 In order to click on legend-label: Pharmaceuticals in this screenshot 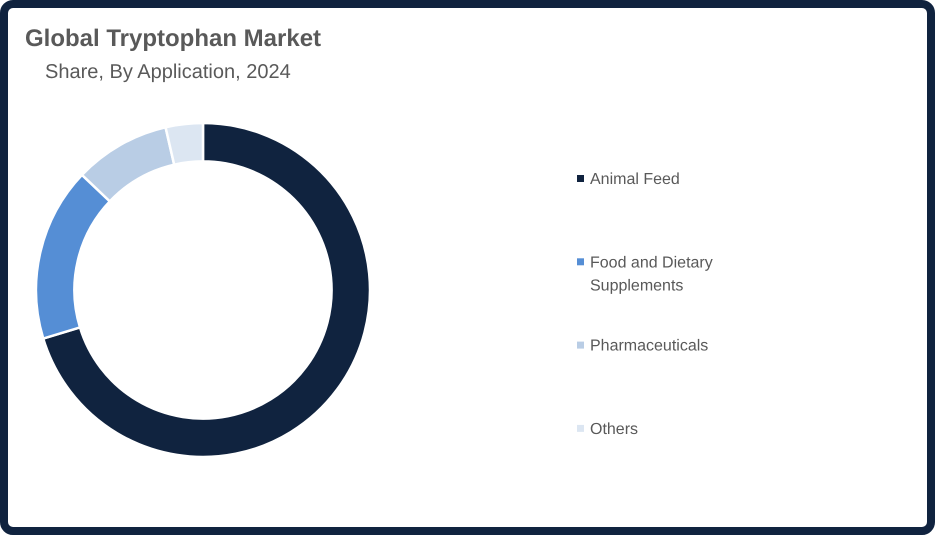, I will do `click(649, 345)`.